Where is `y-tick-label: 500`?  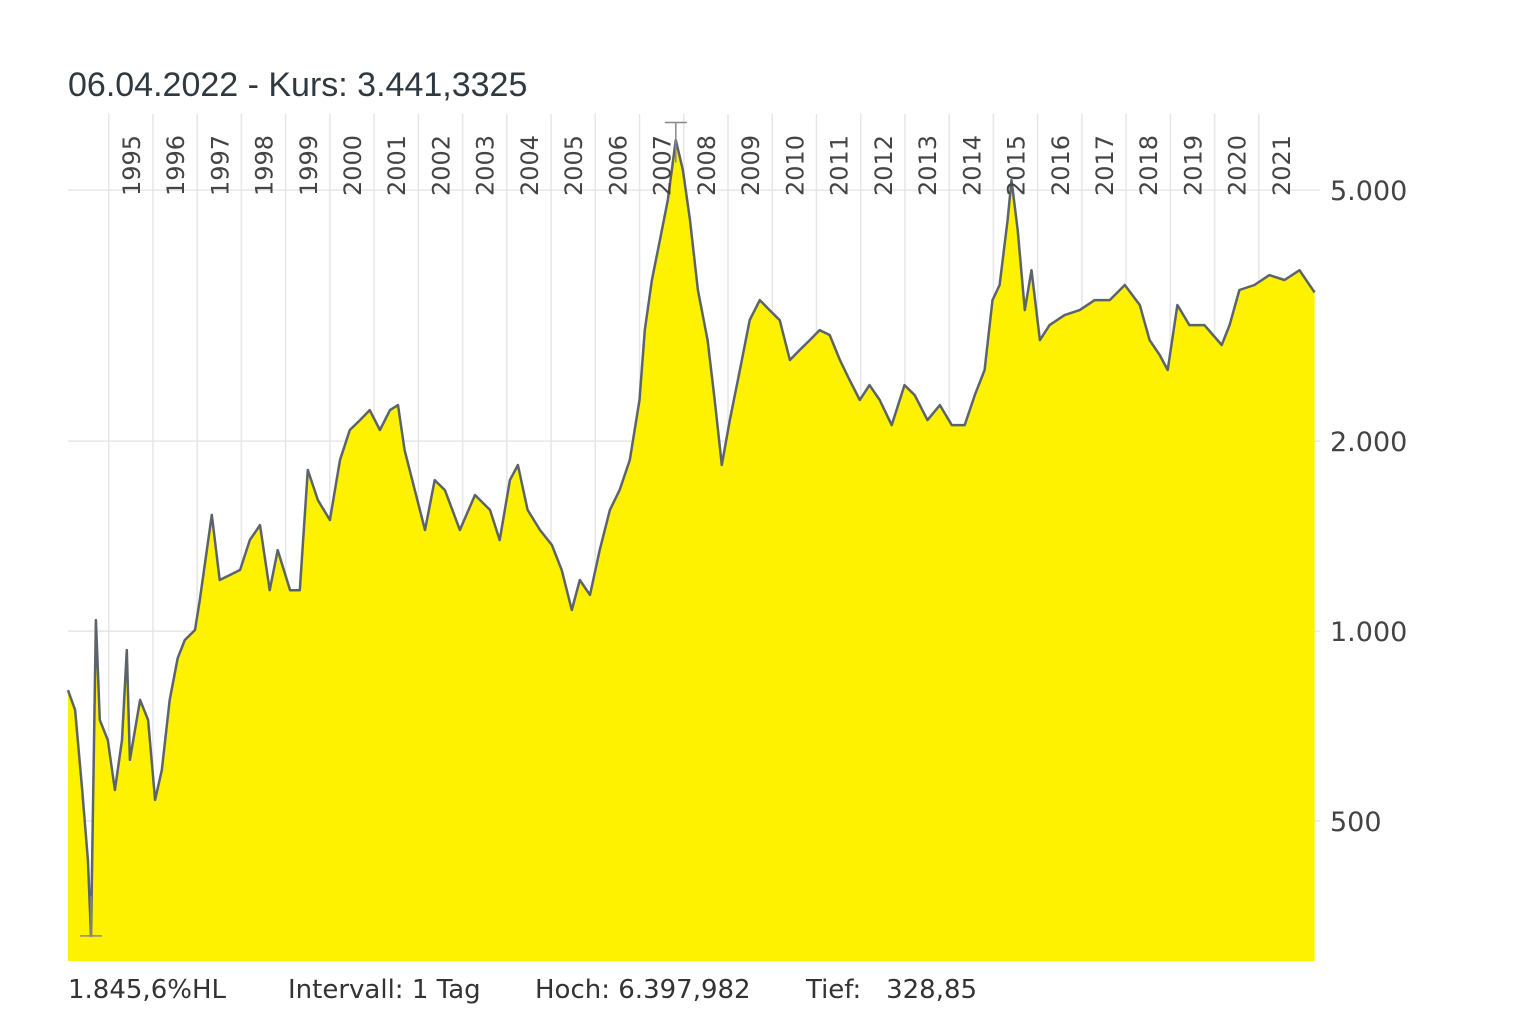
y-tick-label: 500 is located at coordinates (1356, 822).